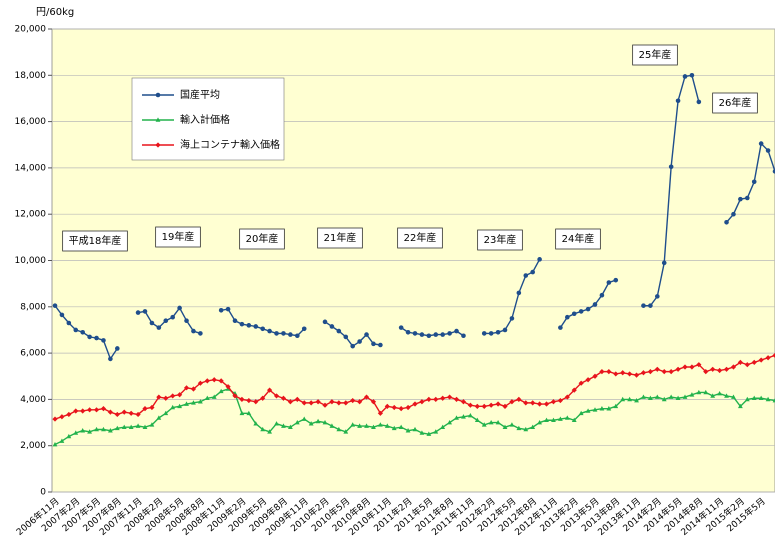 This screenshot has width=775, height=548. I want to click on y-tick-label: 2,000, so click(33, 446).